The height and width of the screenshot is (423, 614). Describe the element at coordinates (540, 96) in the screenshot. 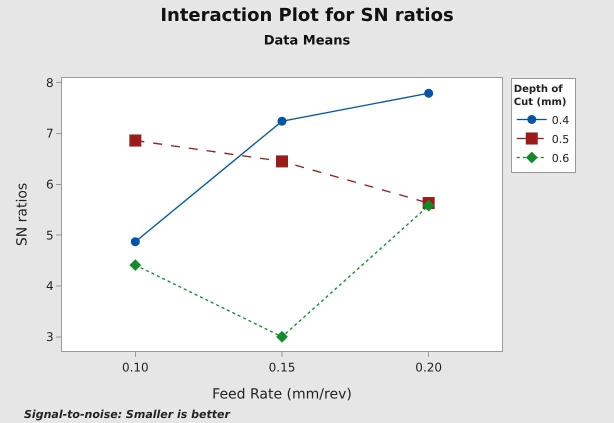

I see `legend-title: Depth of Cut (mm)` at that location.